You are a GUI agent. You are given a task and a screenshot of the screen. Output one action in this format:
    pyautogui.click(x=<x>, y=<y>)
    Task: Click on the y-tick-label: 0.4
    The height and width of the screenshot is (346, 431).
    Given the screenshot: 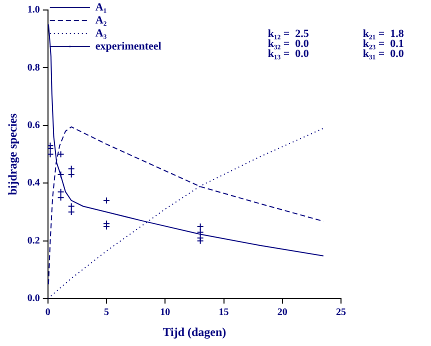 What is the action you would take?
    pyautogui.click(x=33, y=183)
    